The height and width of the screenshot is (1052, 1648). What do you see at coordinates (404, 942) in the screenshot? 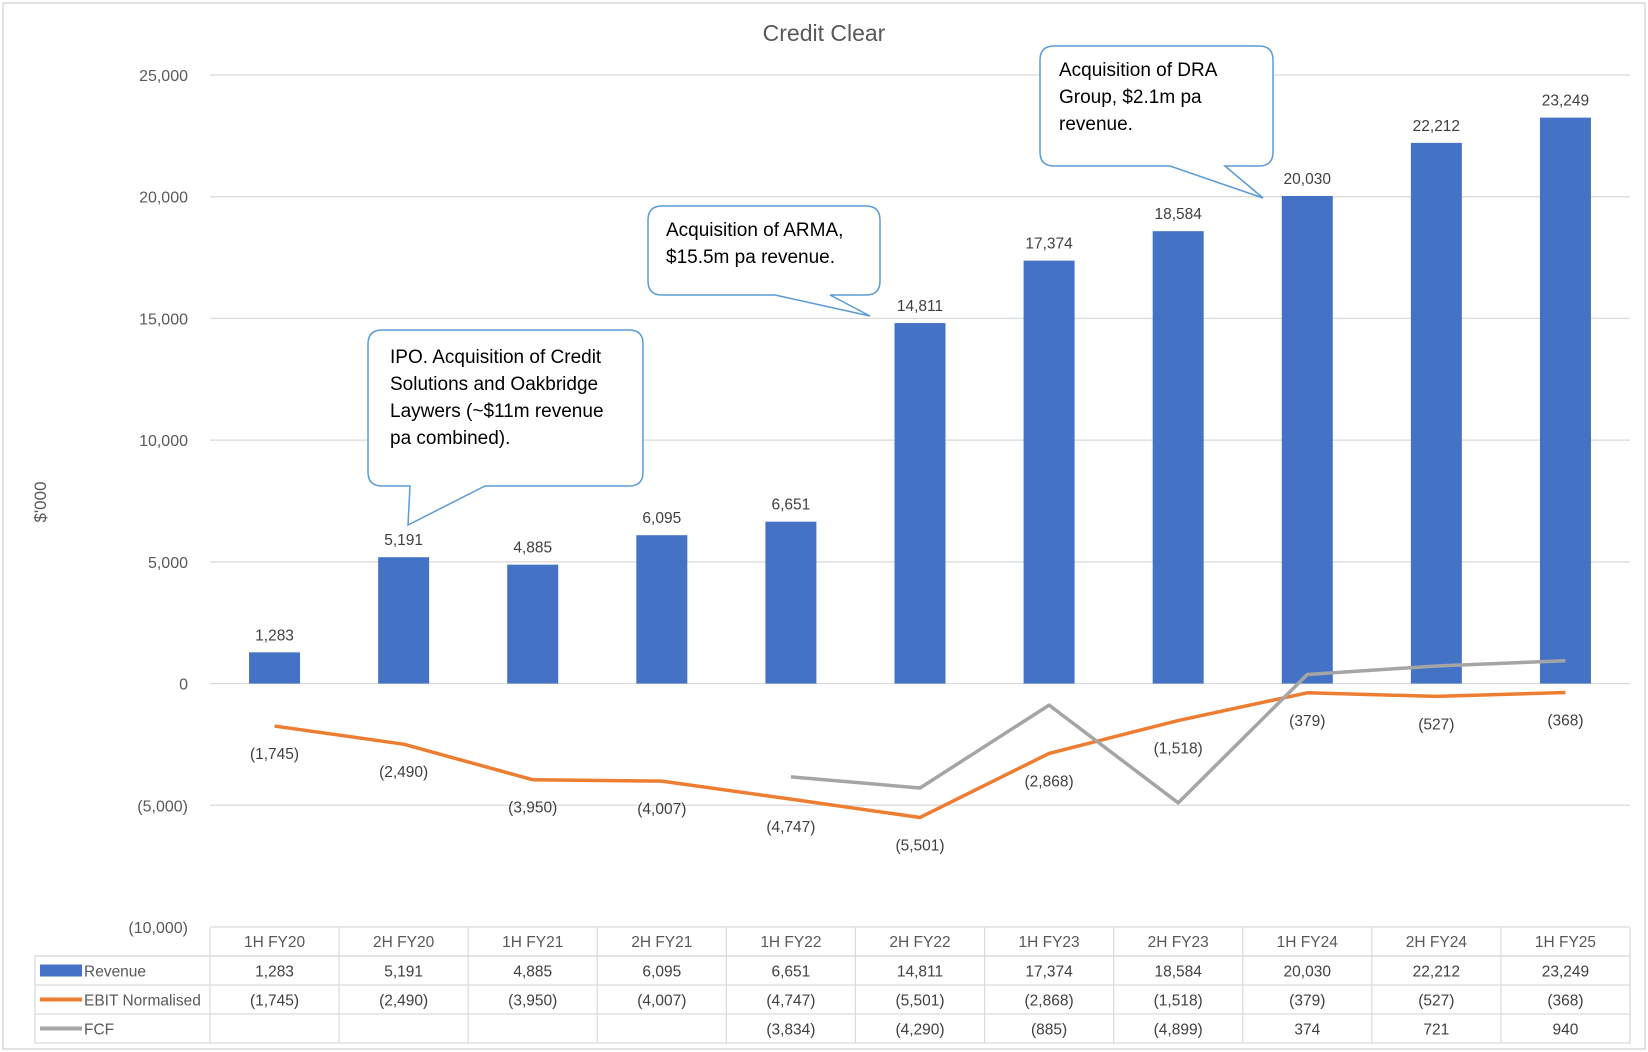
I see `x-tick-label: 2H FY20` at bounding box center [404, 942].